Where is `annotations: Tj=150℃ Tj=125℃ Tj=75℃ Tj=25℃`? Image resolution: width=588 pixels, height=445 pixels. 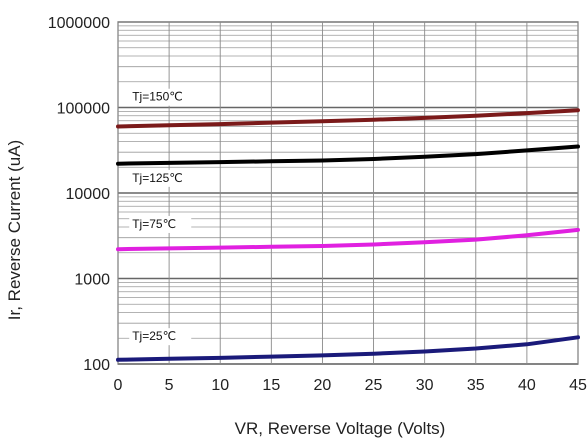 annotations: Tj=150℃ Tj=125℃ Tj=75℃ Tj=25℃ is located at coordinates (160, 217).